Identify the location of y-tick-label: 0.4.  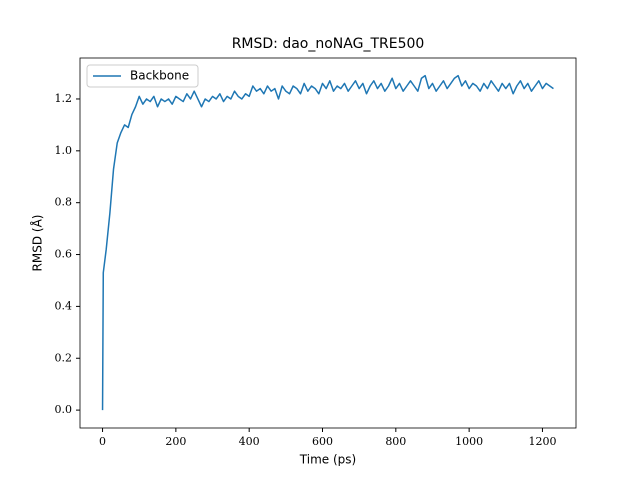
(64, 305).